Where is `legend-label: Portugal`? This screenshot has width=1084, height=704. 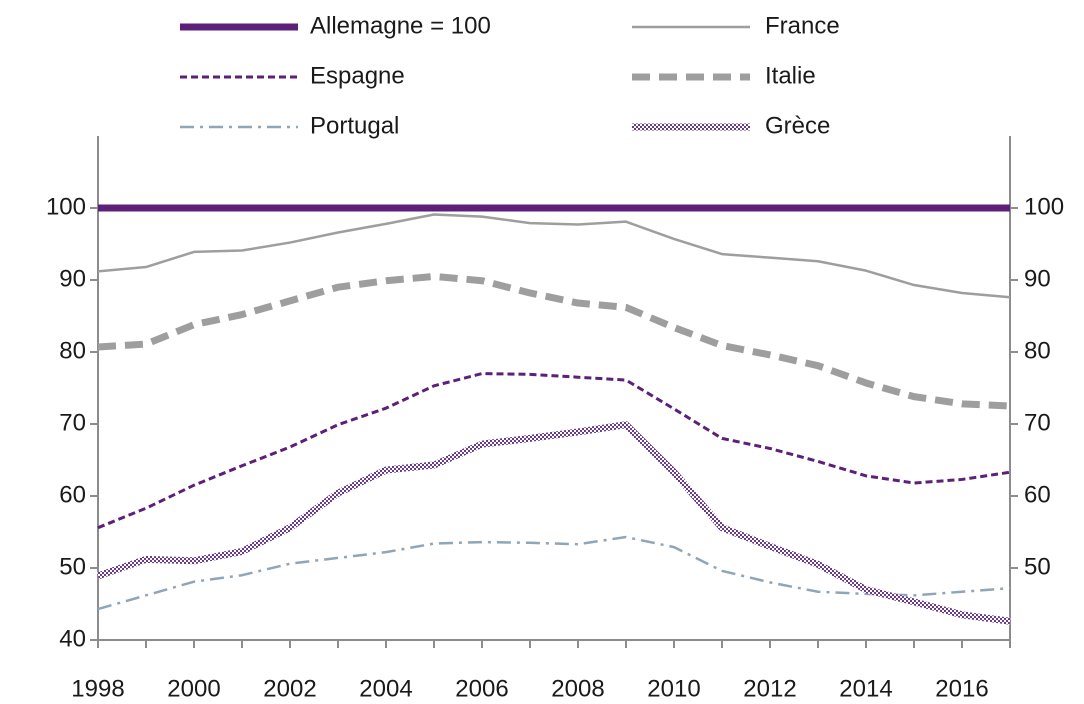 legend-label: Portugal is located at coordinates (354, 125).